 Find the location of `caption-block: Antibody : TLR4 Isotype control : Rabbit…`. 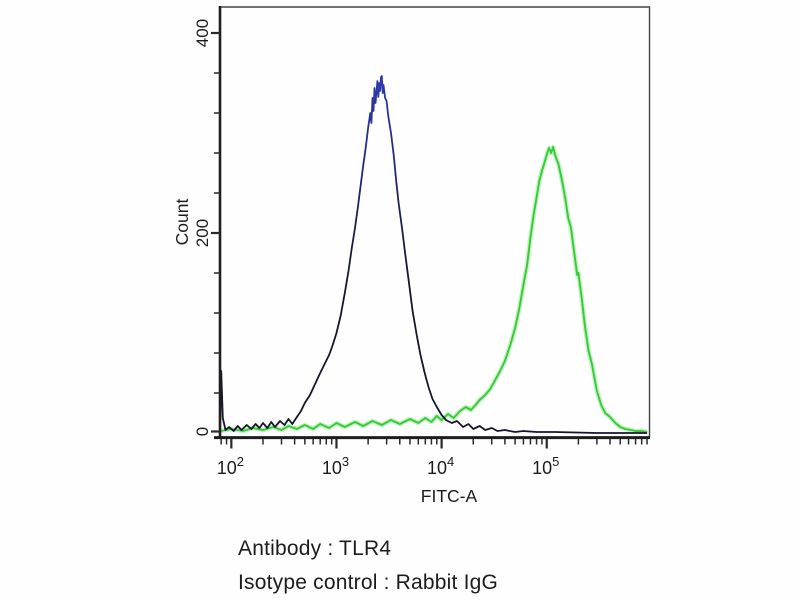

caption-block: Antibody : TLR4 Isotype control : Rabbit… is located at coordinates (368, 566).